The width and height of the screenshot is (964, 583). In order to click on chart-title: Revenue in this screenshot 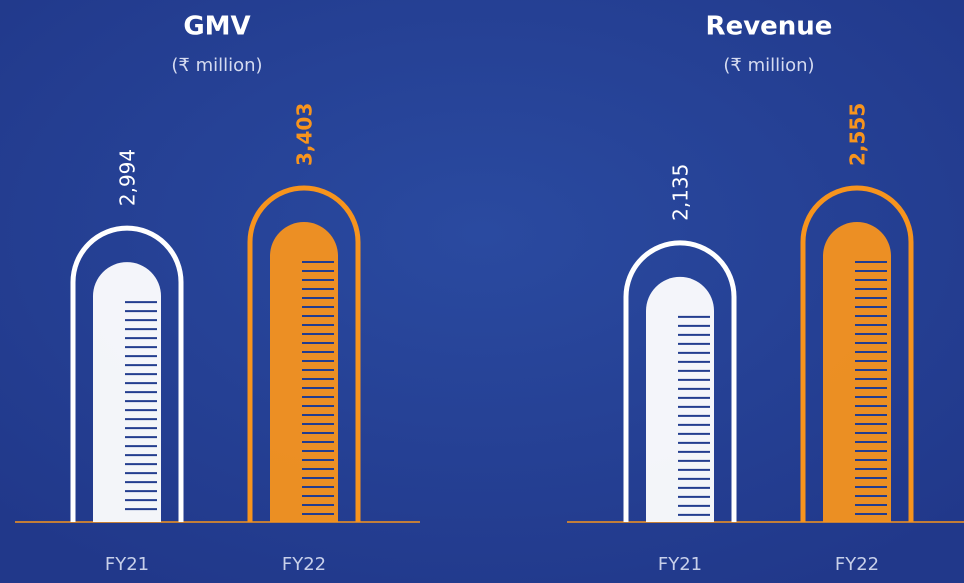, I will do `click(769, 27)`.